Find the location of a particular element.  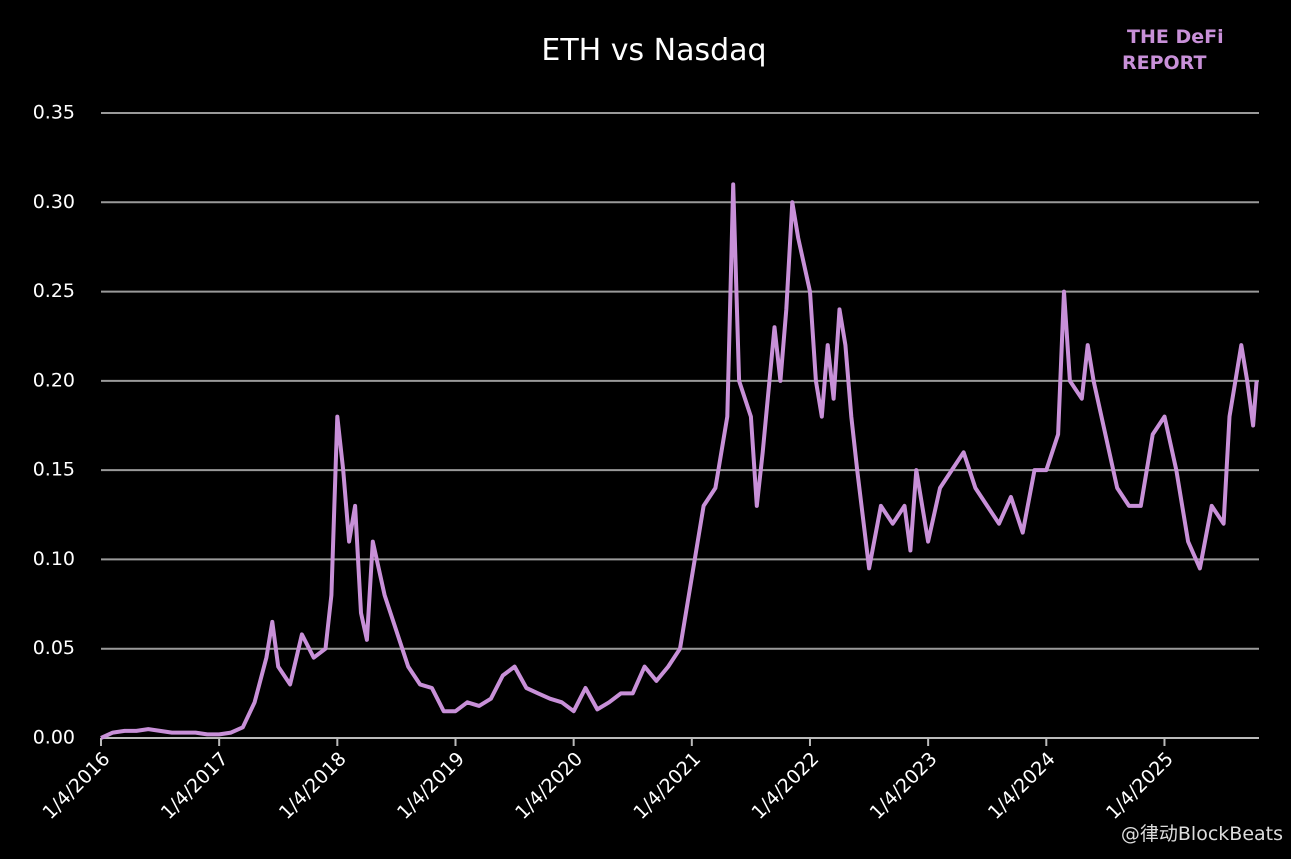

y-tick-label: 0.15 is located at coordinates (54, 470).